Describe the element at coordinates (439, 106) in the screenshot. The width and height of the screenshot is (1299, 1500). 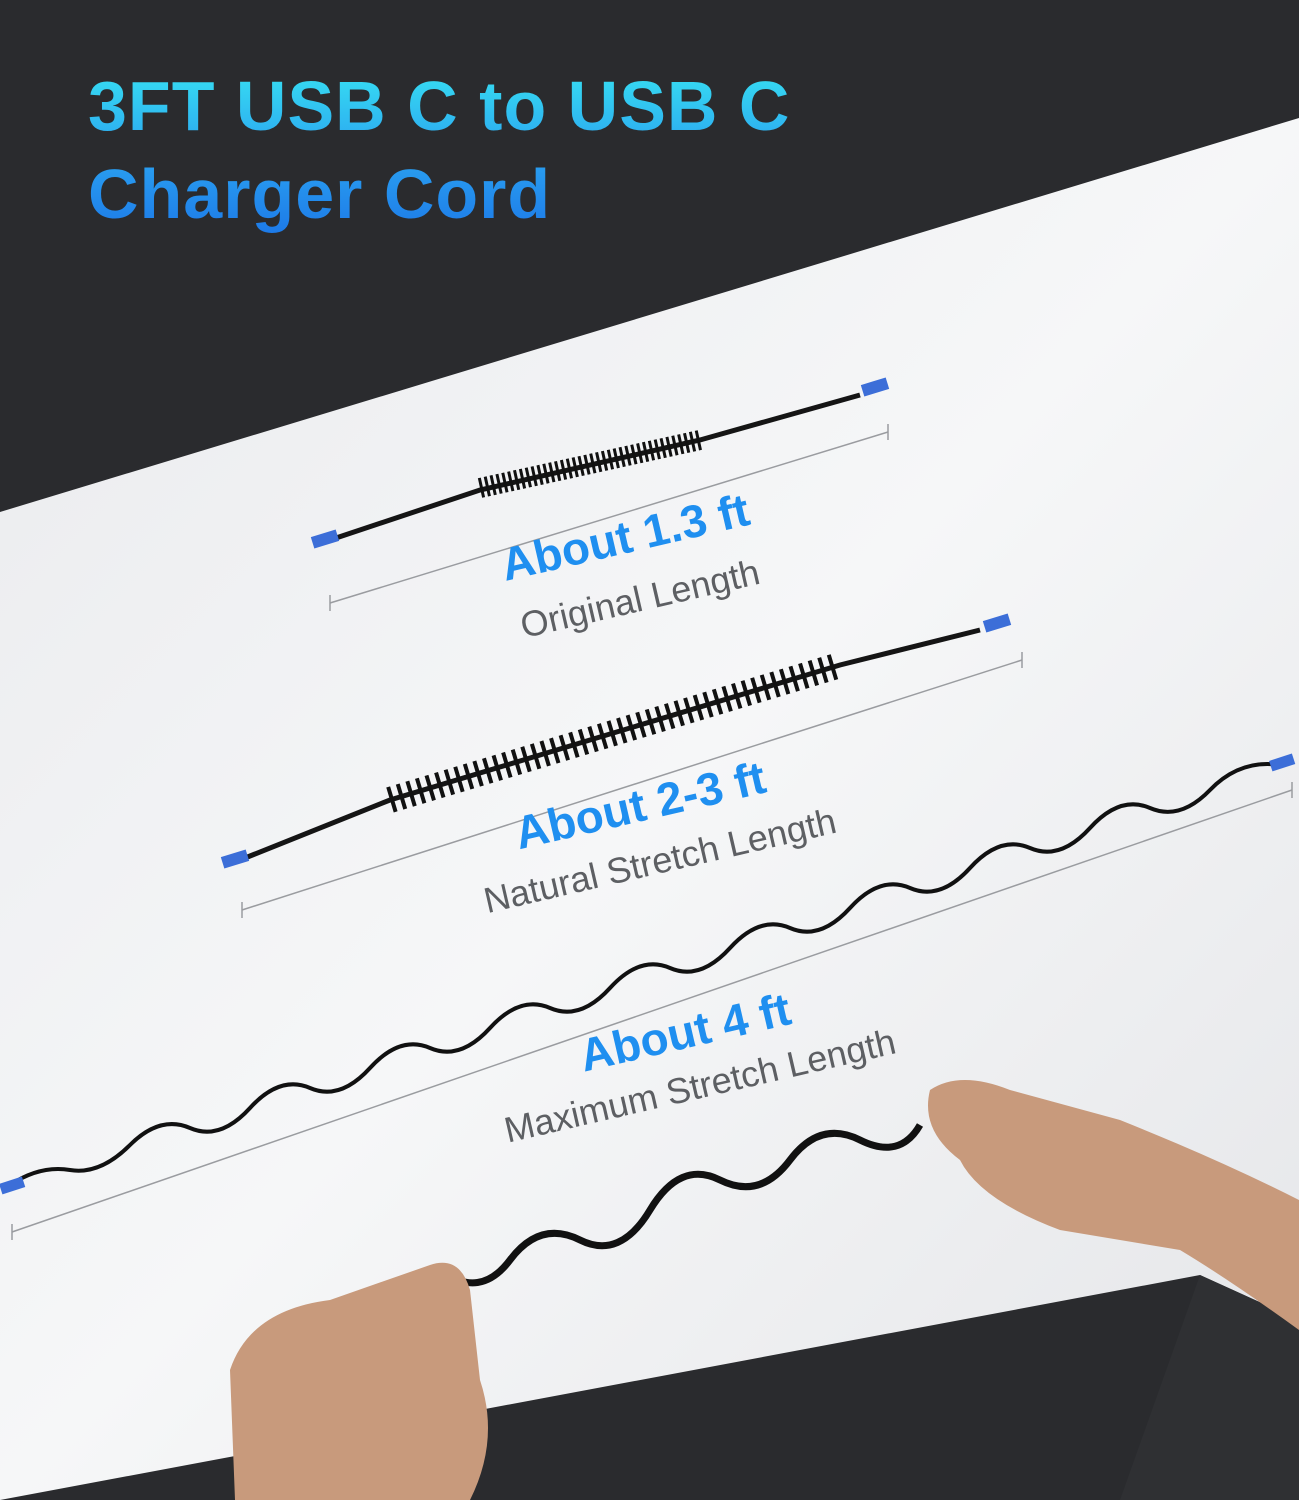
I see `title-line-1: 3FT USB C to USB C` at that location.